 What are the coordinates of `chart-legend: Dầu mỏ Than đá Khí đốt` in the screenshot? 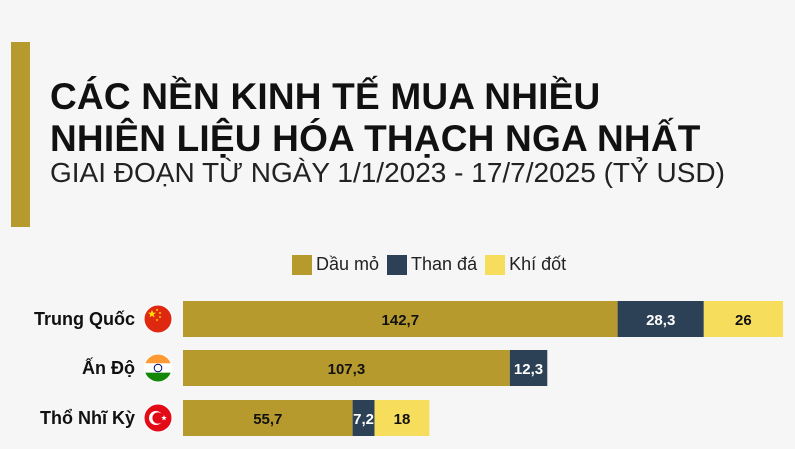 It's located at (433, 264).